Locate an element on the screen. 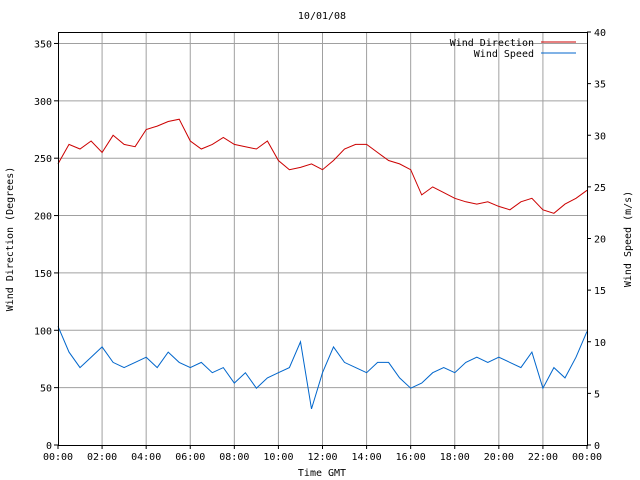  y-left-tick-label: 100 is located at coordinates (43, 331).